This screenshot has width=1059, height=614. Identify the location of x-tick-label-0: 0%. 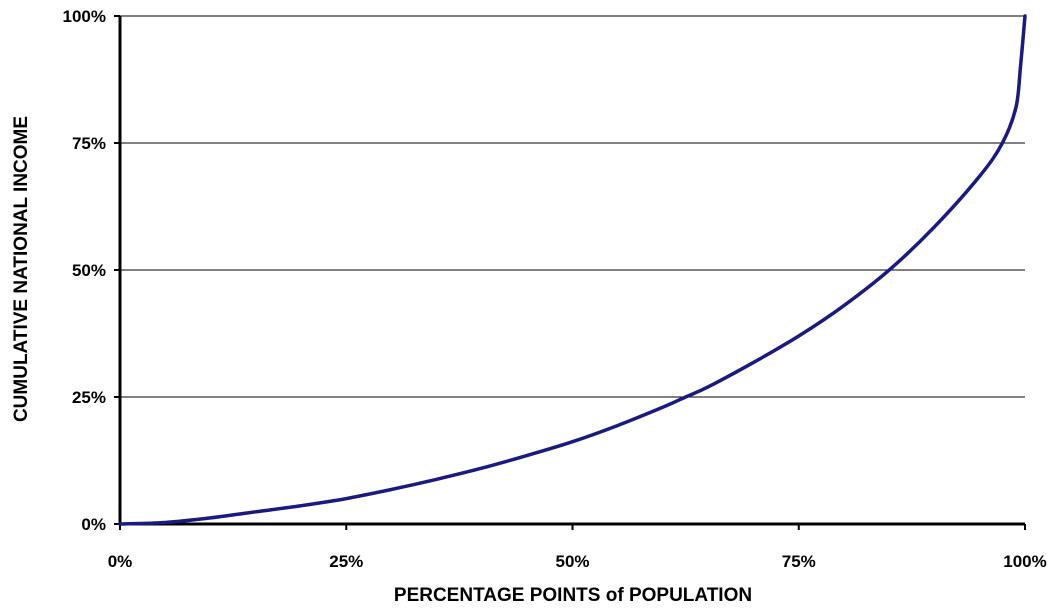
(120, 561).